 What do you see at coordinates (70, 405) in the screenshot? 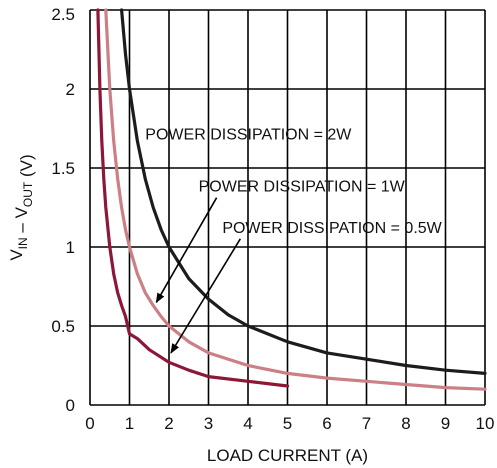
I see `y-tick-label: 0` at bounding box center [70, 405].